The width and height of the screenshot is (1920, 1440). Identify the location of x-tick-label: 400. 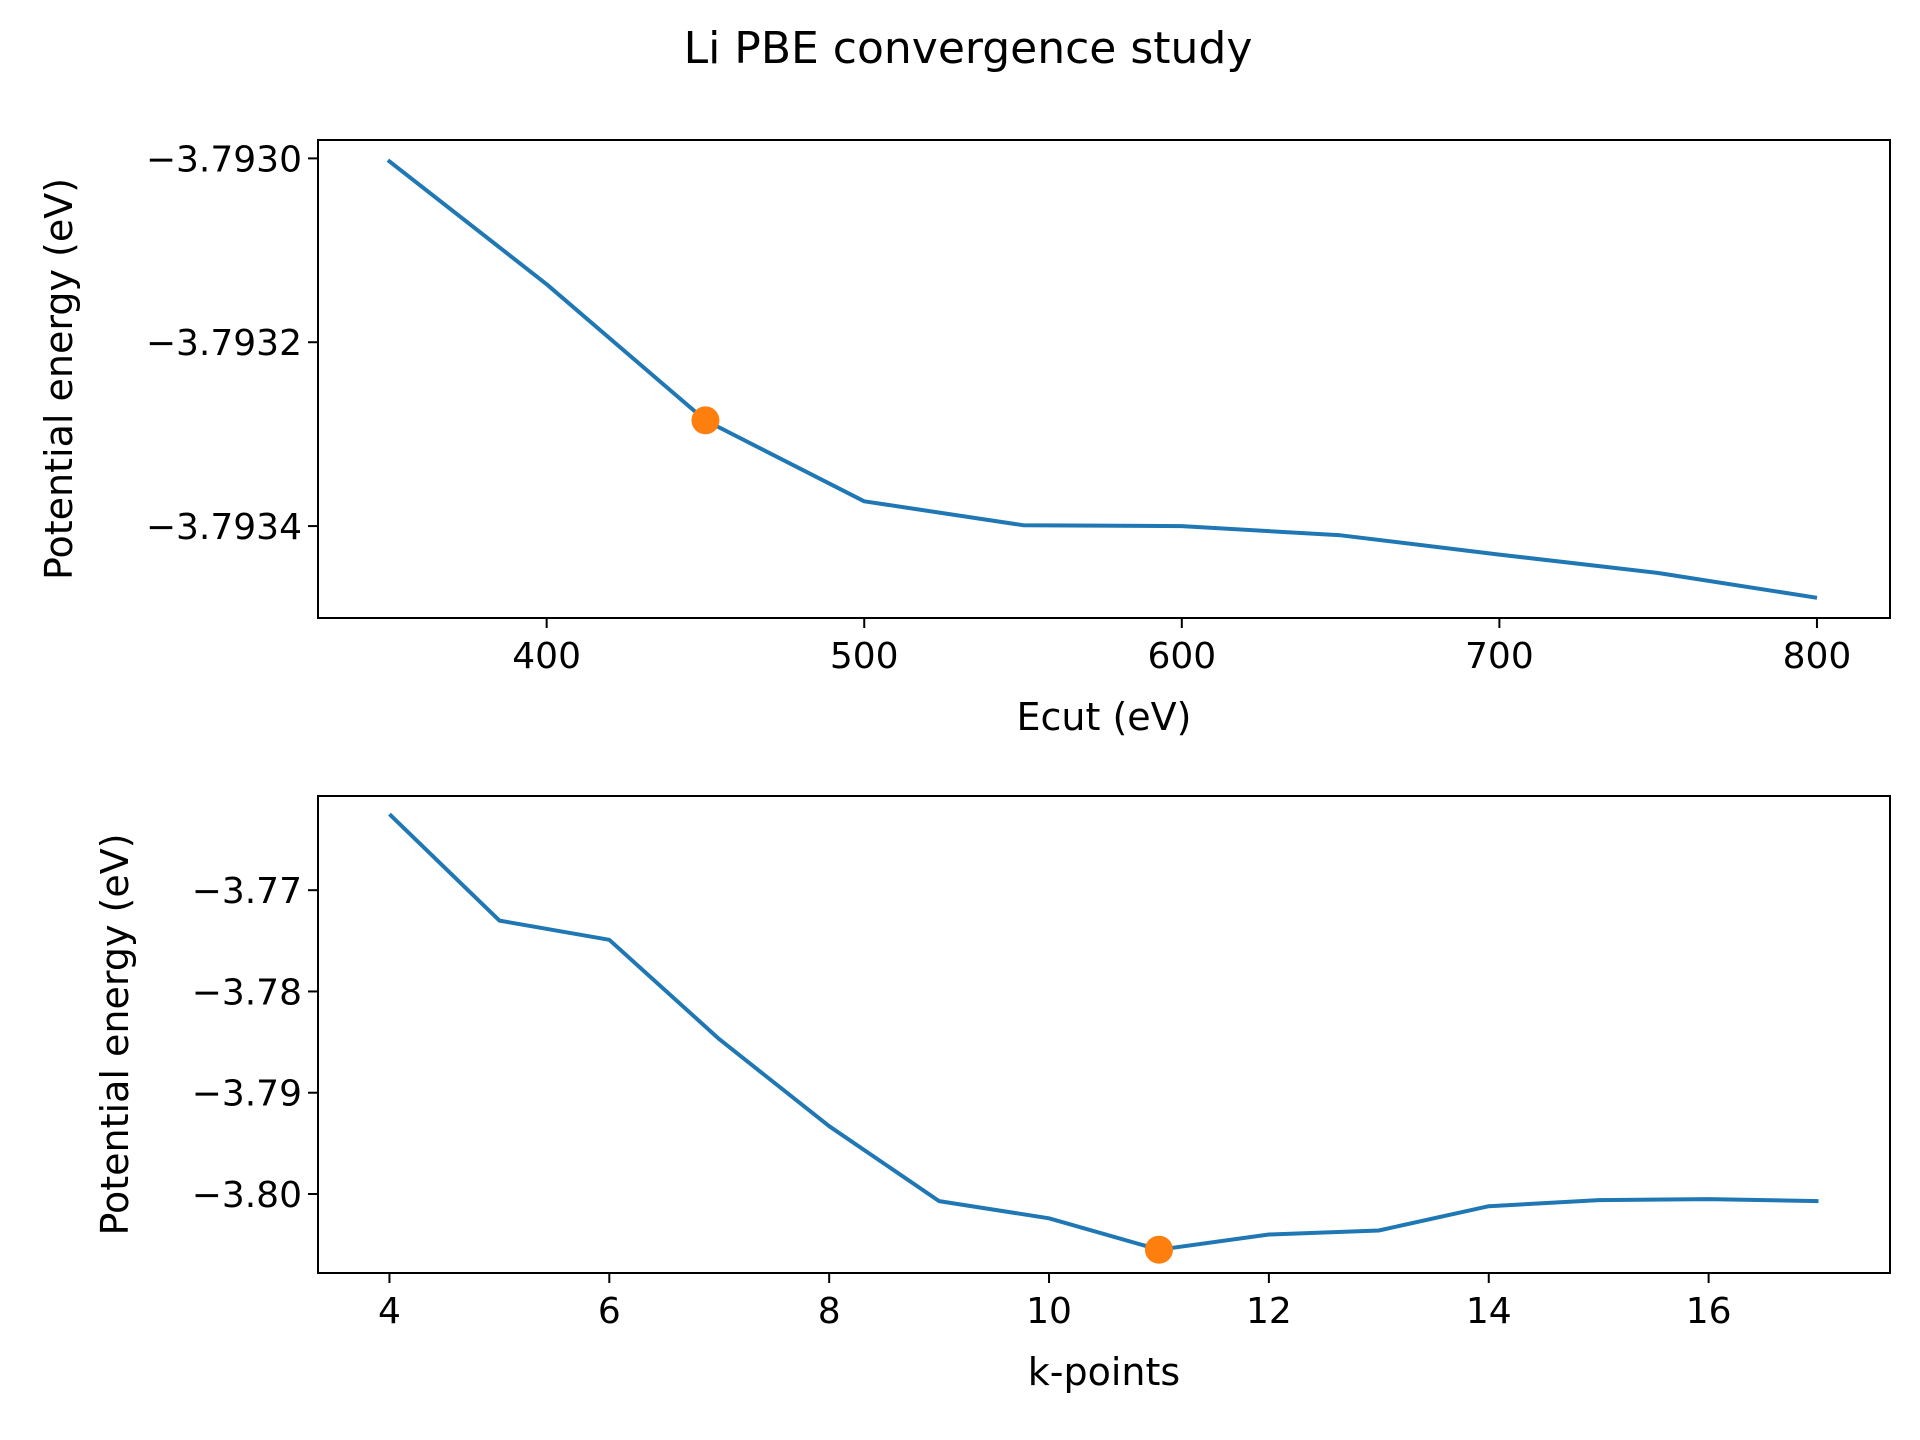
(546, 656).